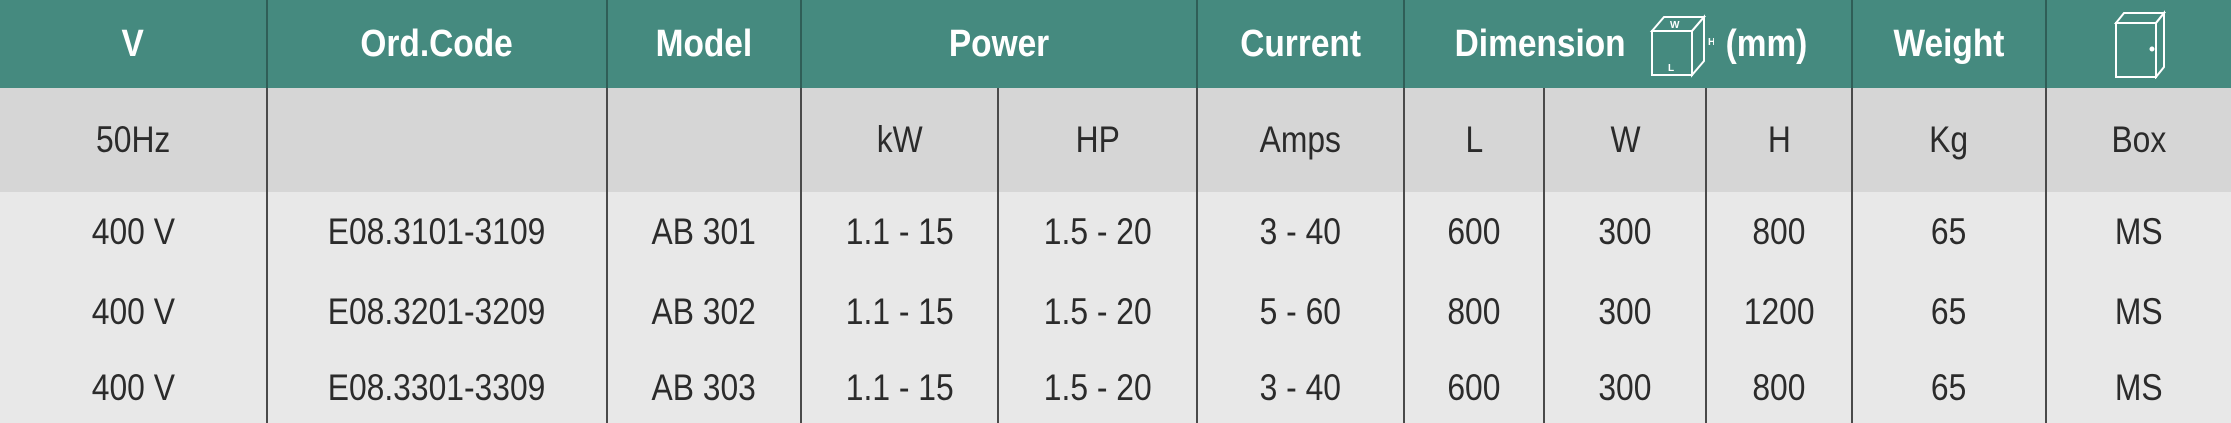 The height and width of the screenshot is (423, 2231). What do you see at coordinates (1629, 44) in the screenshot?
I see `header-dimension: Dimension W H L (mm)` at bounding box center [1629, 44].